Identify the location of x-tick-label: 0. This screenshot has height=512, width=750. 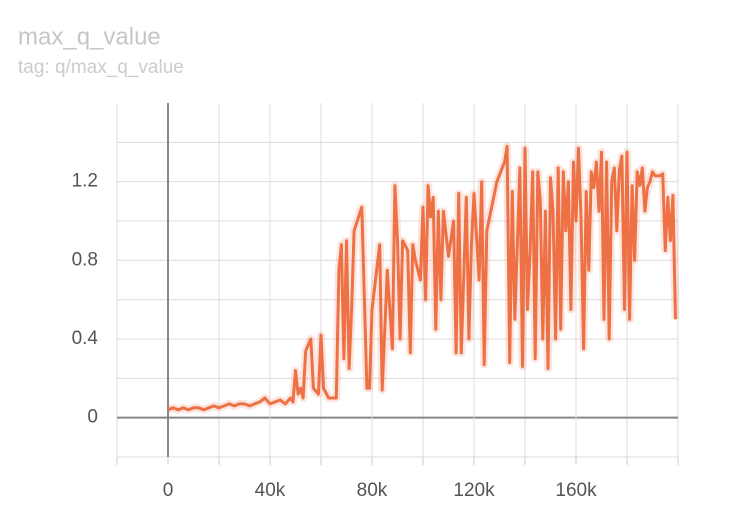
(168, 490).